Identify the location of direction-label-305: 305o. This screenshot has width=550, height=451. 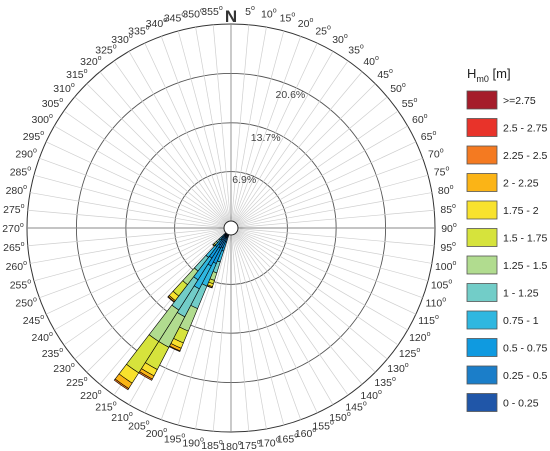
(53, 103).